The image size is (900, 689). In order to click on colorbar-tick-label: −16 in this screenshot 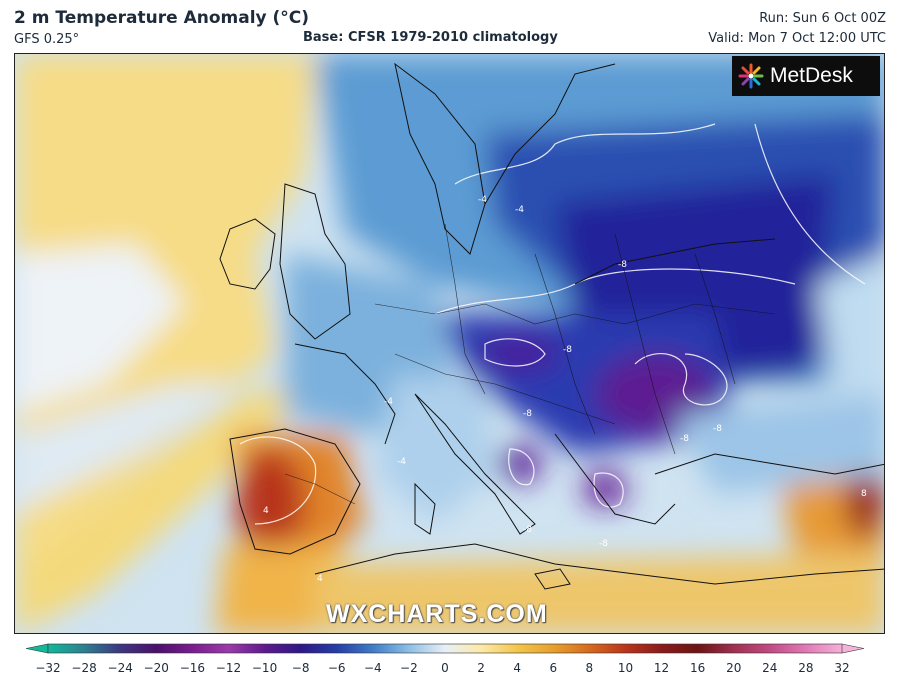, I will do `click(192, 668)`.